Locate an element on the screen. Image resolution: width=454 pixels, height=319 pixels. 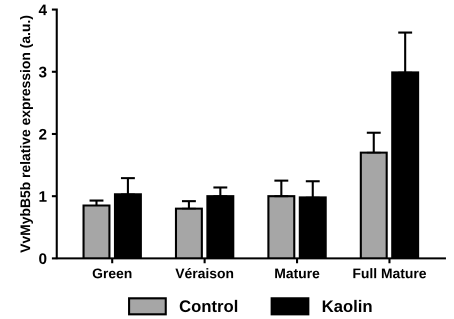
x-tick-label: Mature is located at coordinates (297, 273).